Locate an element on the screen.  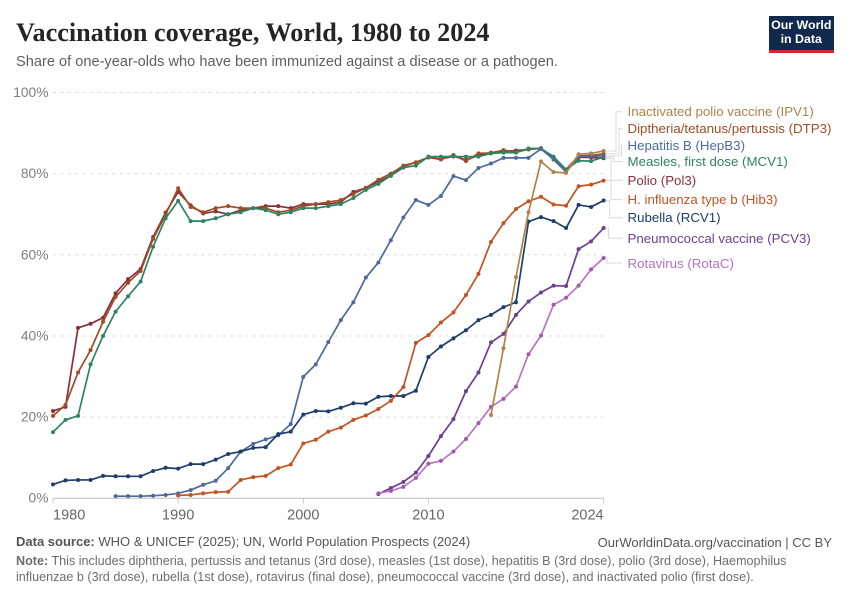
svg-text: 1980 is located at coordinates (69, 516).